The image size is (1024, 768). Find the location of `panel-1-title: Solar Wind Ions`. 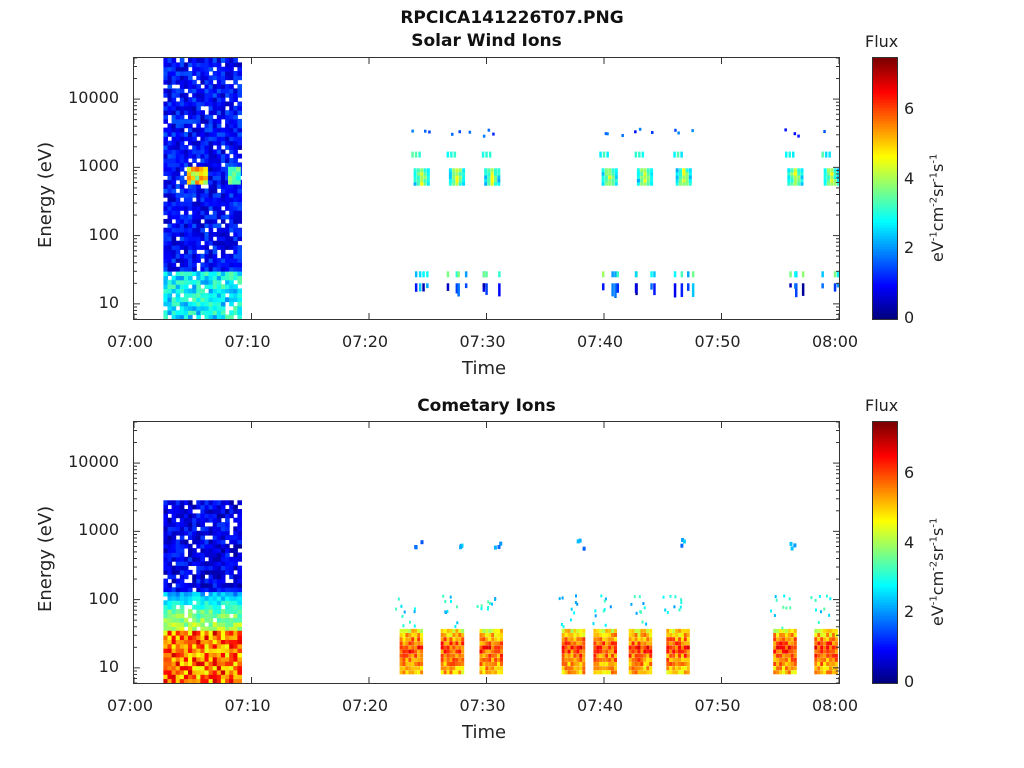

panel-1-title: Solar Wind Ions is located at coordinates (486, 41).